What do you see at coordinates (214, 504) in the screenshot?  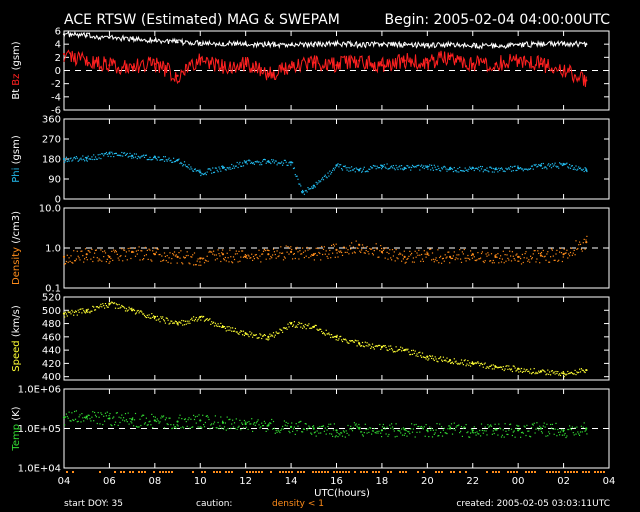 I see `caution-label: caution:` at bounding box center [214, 504].